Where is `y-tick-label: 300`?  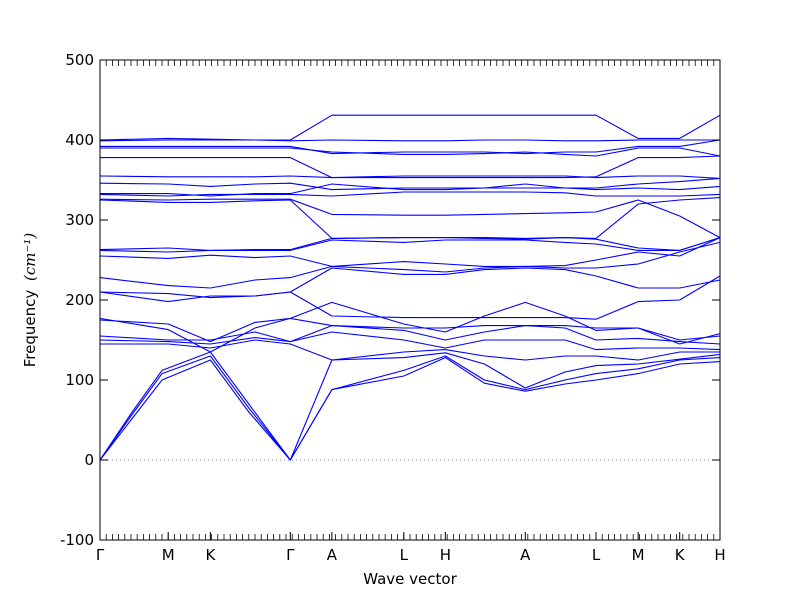
y-tick-label: 300 is located at coordinates (79, 220).